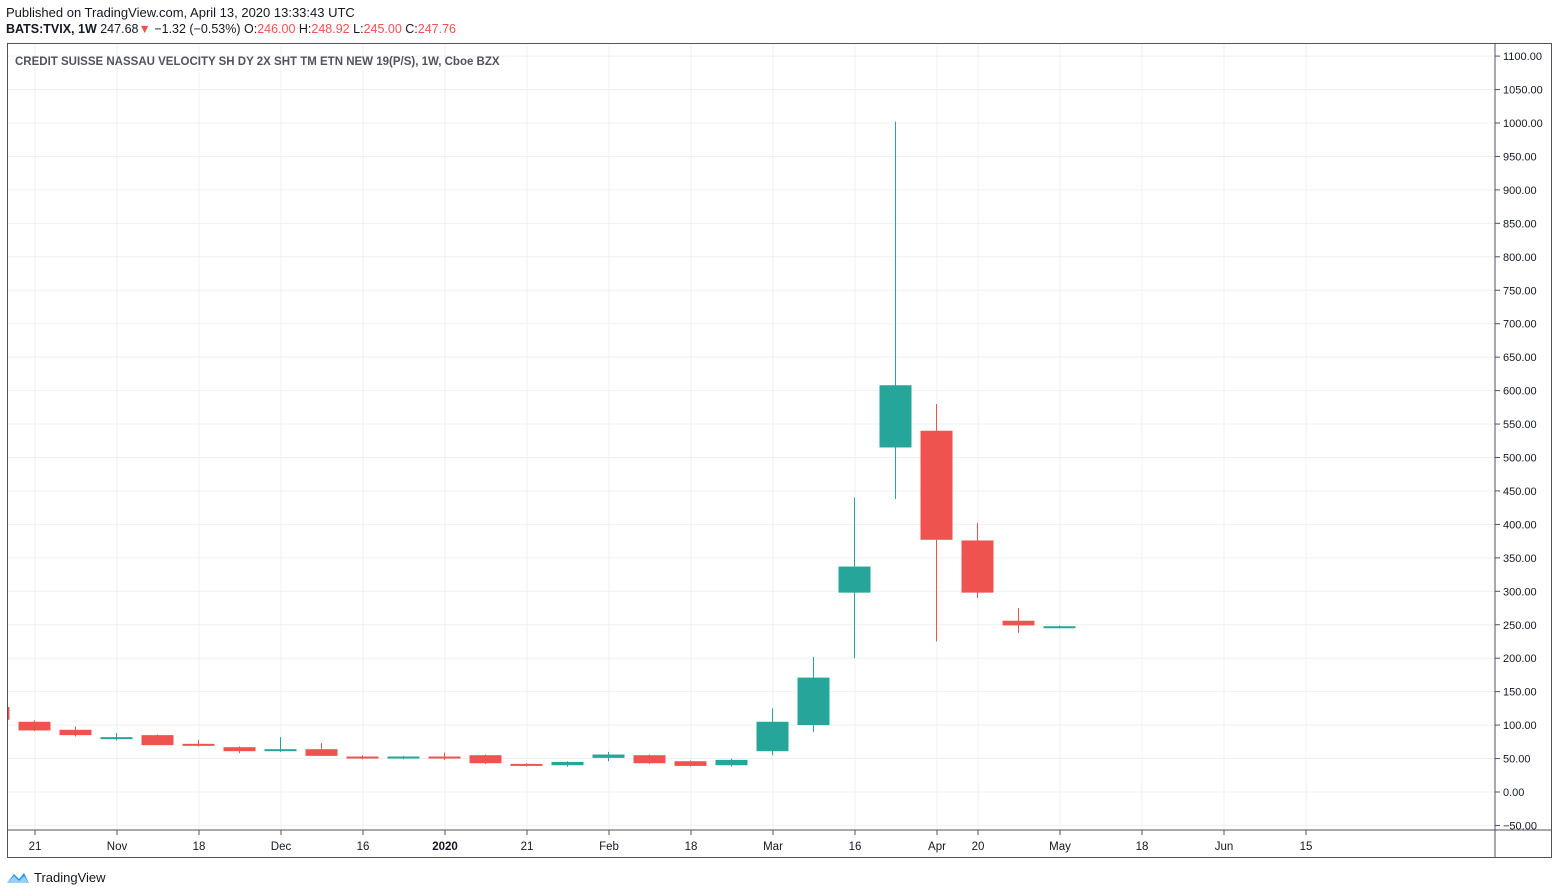 The height and width of the screenshot is (896, 1560). What do you see at coordinates (773, 847) in the screenshot?
I see `x-tick-label: Mar` at bounding box center [773, 847].